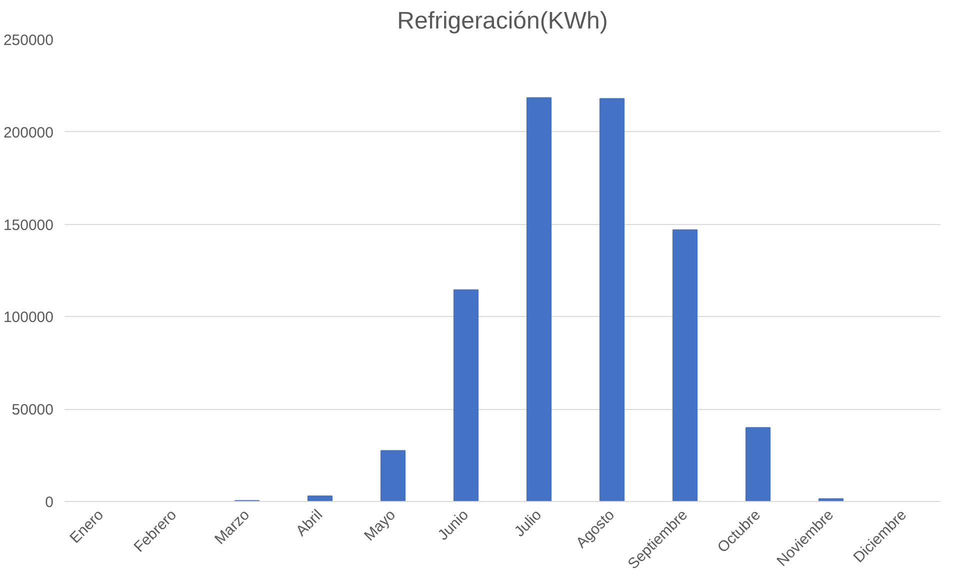  What do you see at coordinates (49, 502) in the screenshot?
I see `y-tick-label: 0` at bounding box center [49, 502].